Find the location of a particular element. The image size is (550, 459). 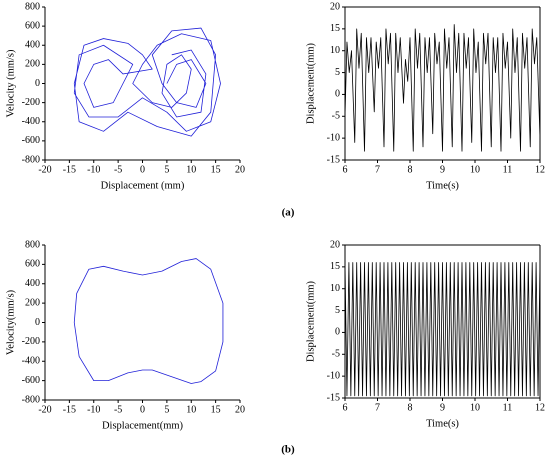

panel-label: (a) is located at coordinates (288, 213).